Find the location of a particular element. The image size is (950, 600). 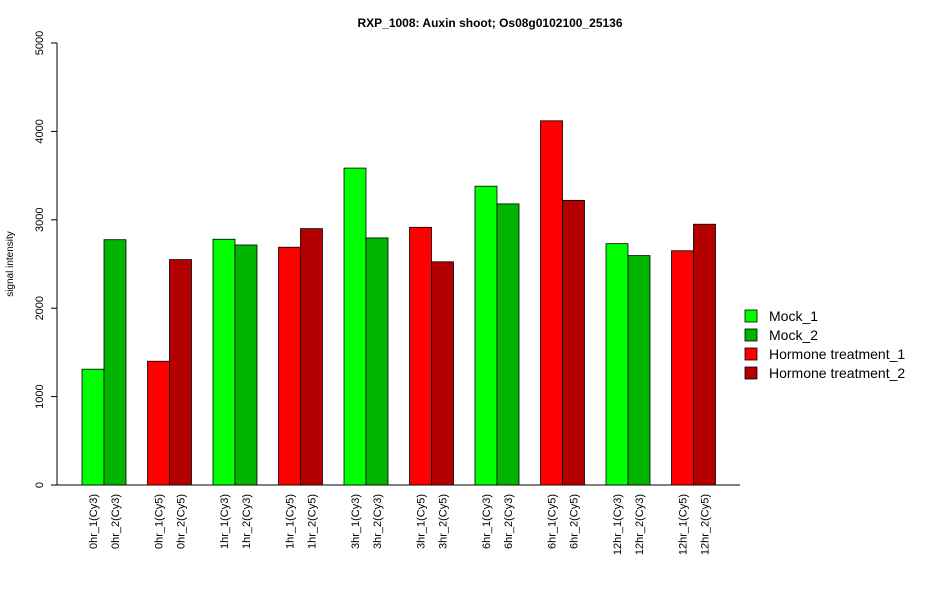

x-tick-label: 3hr_2(Cy5) is located at coordinates (444, 521).